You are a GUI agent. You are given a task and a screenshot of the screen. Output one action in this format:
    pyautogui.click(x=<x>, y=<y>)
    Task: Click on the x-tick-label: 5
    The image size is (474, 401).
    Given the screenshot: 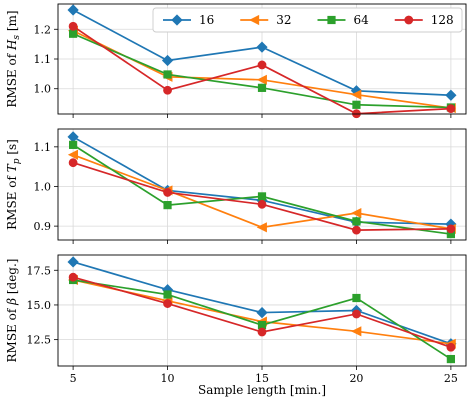 What is the action you would take?
    pyautogui.click(x=73, y=378)
    